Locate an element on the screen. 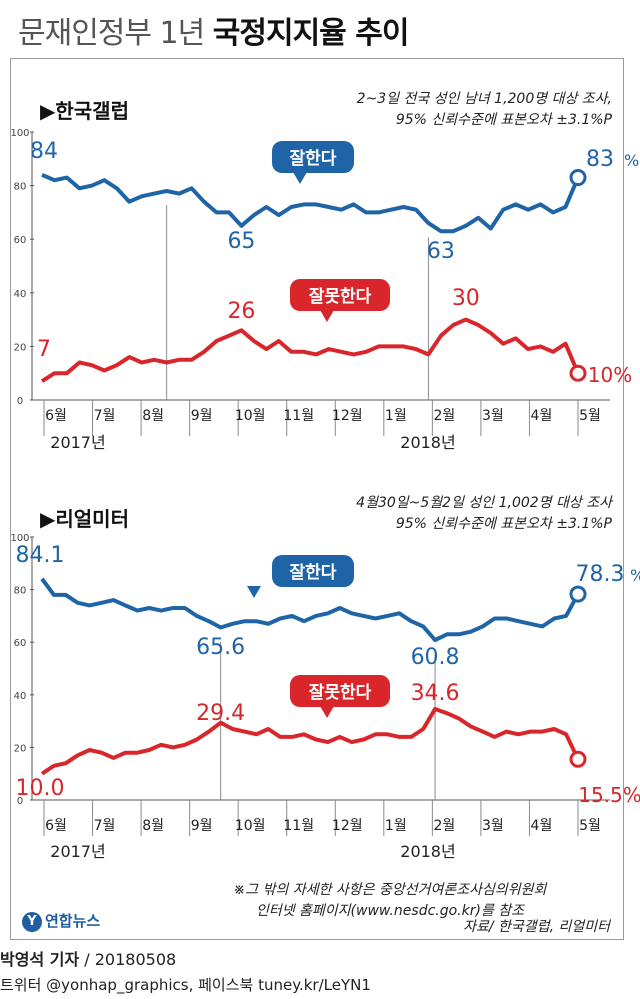  yonhap-logo-icon: Y is located at coordinates (32, 921).